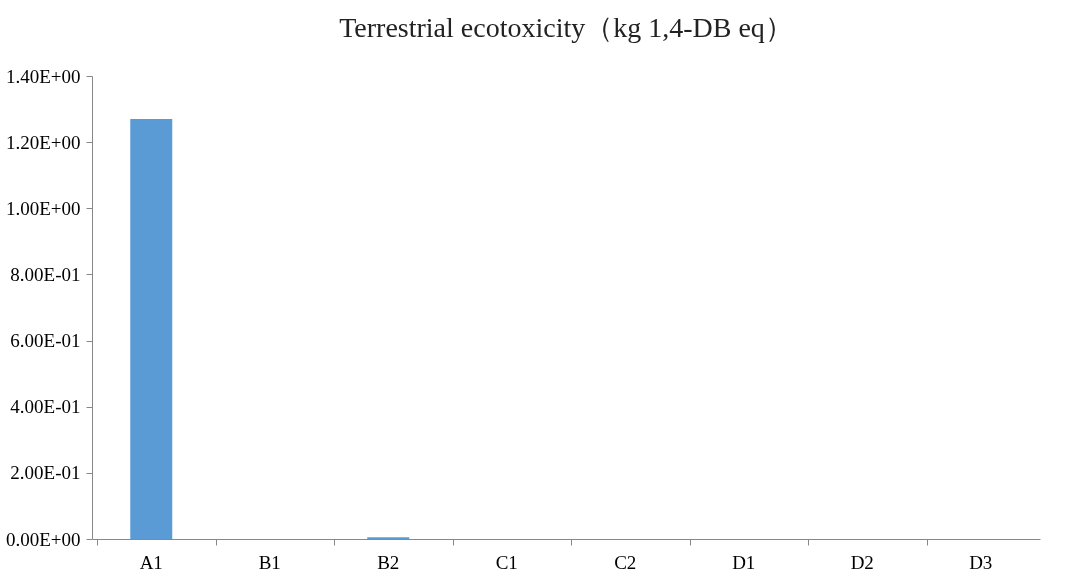 The height and width of the screenshot is (587, 1065). Describe the element at coordinates (45, 341) in the screenshot. I see `y-tick-label: 6.00E-01` at that location.